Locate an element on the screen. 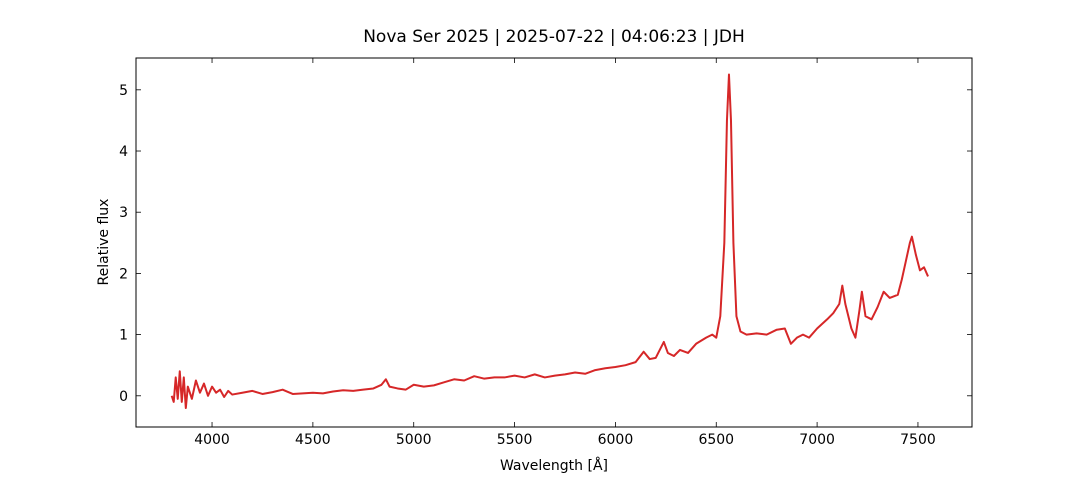 This screenshot has width=1080, height=480. x-tick-label: 4000 is located at coordinates (212, 440).